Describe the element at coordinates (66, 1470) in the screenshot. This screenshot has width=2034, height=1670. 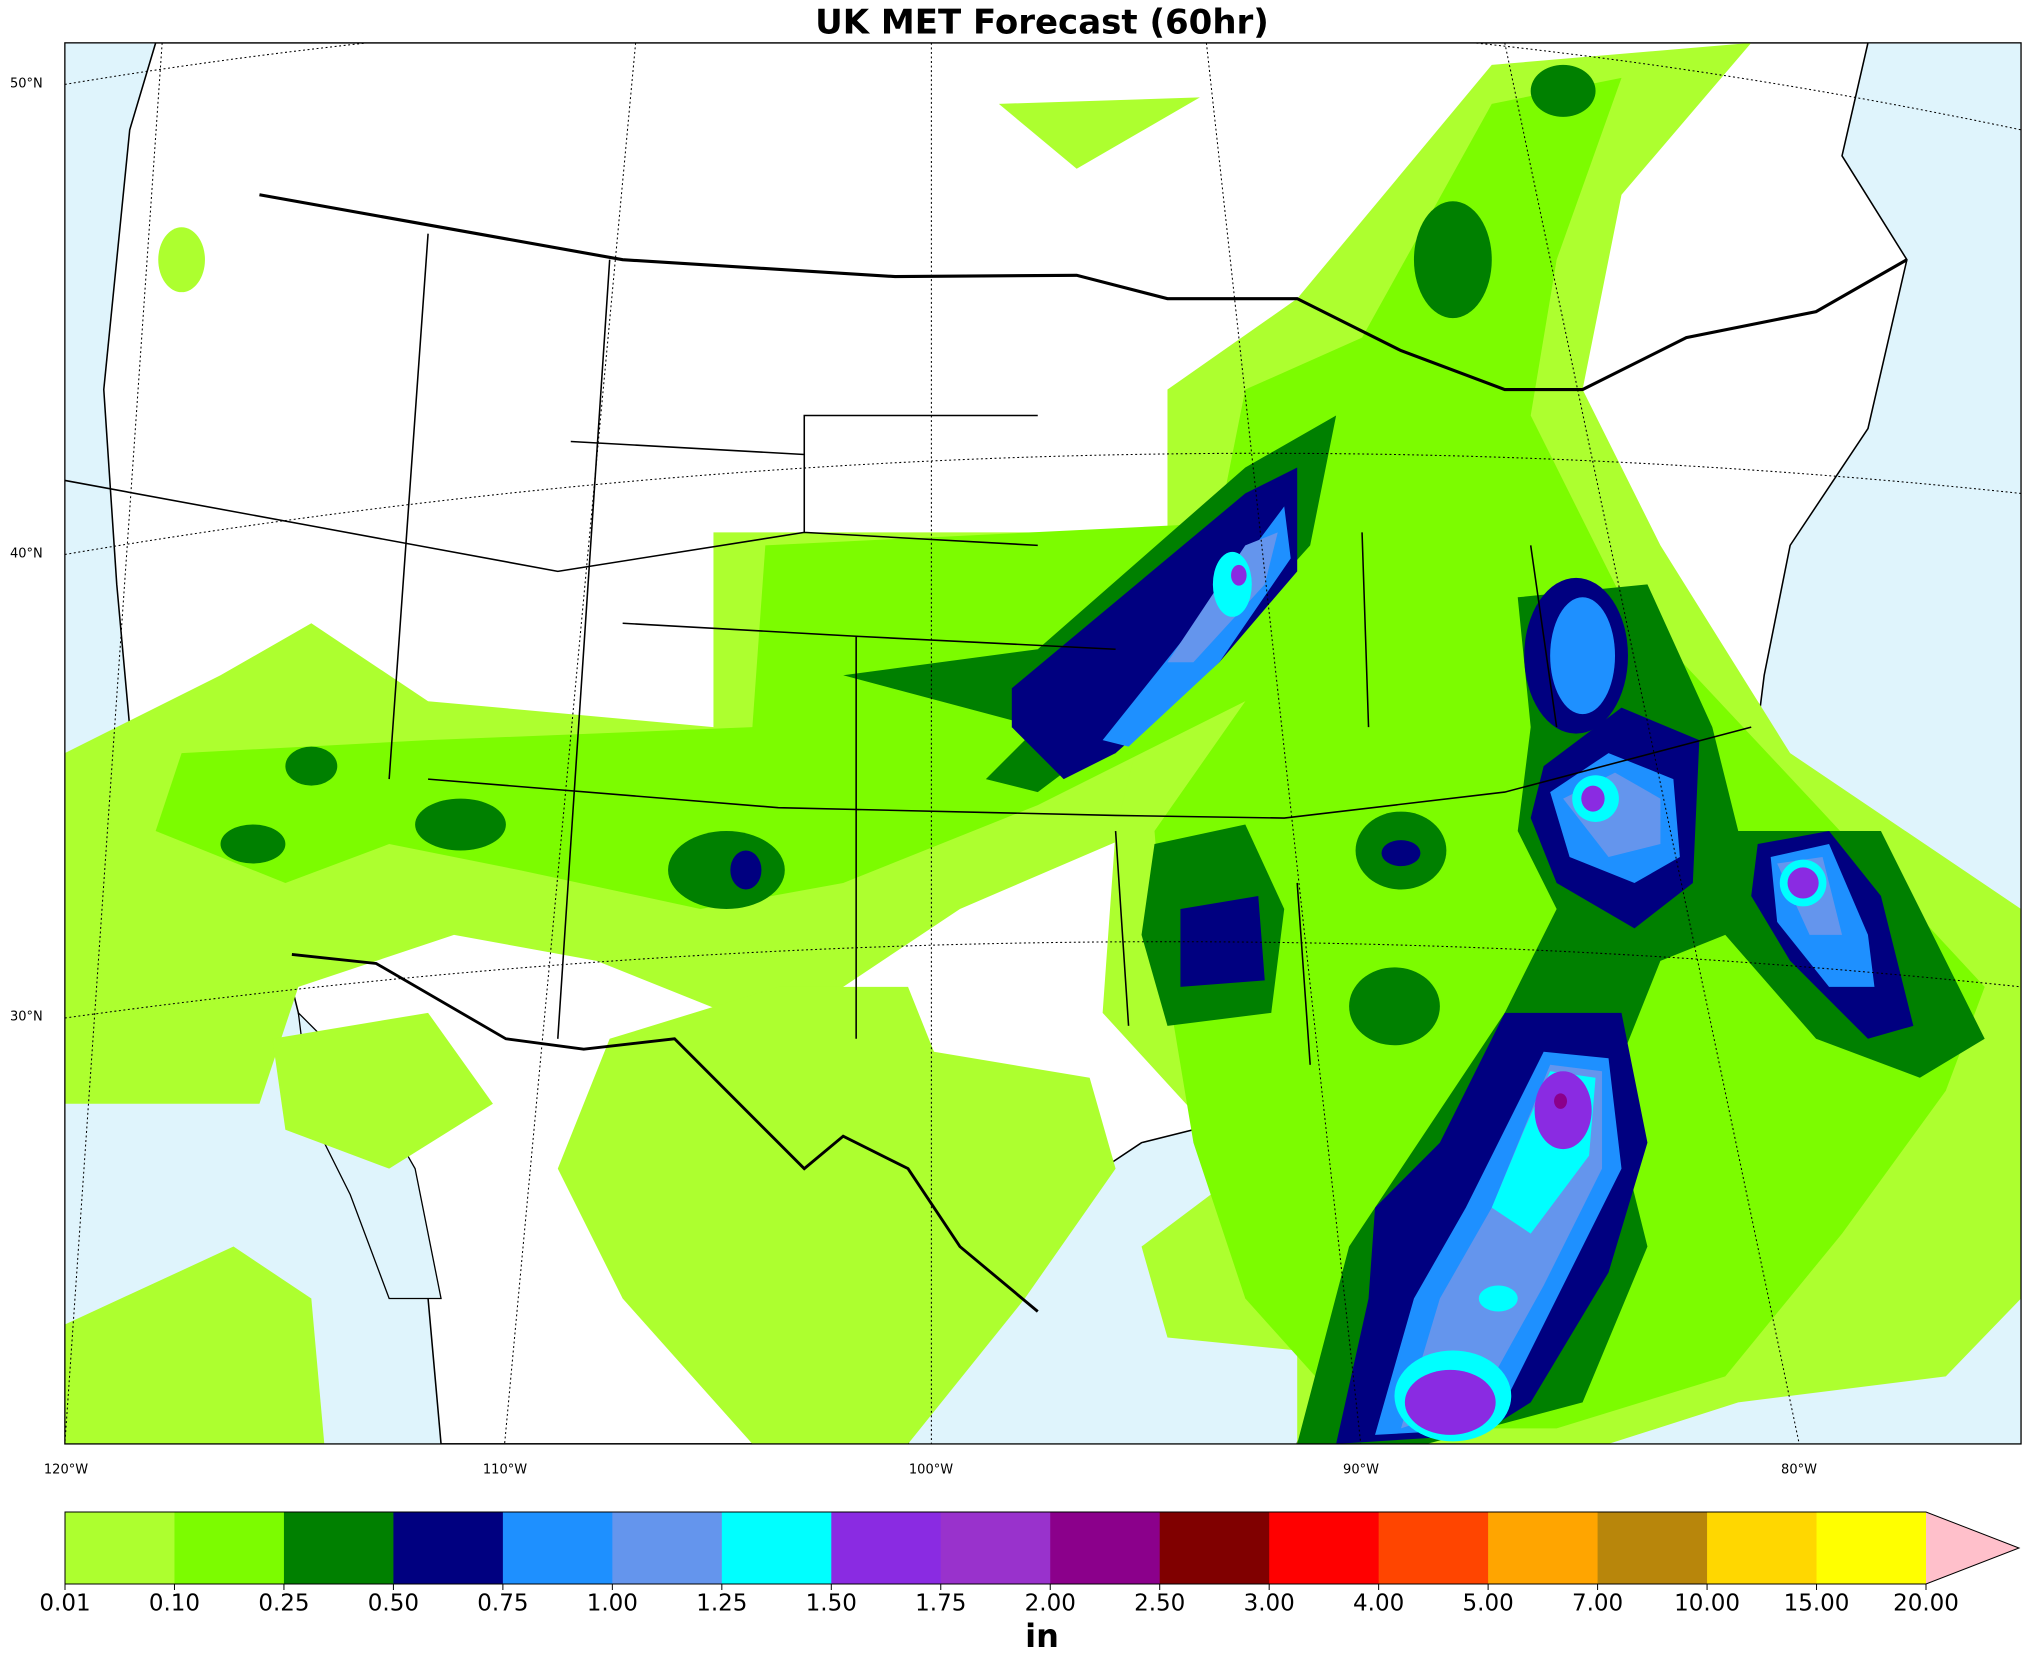
I see `lon-label: 120°W` at that location.